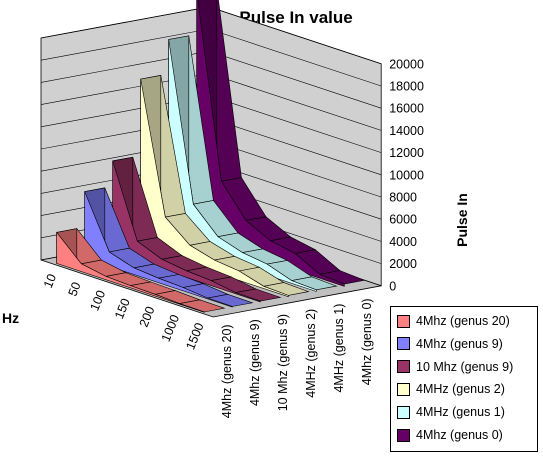  What do you see at coordinates (194, 336) in the screenshot?
I see `x-tick-label: 1500` at bounding box center [194, 336].